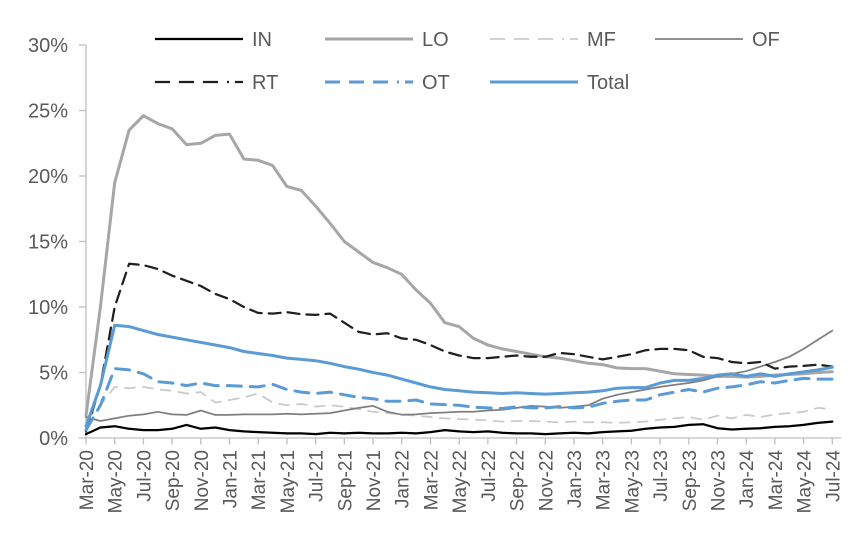 This screenshot has width=852, height=534. Describe the element at coordinates (48, 46) in the screenshot. I see `y-tick-label: 30%` at that location.